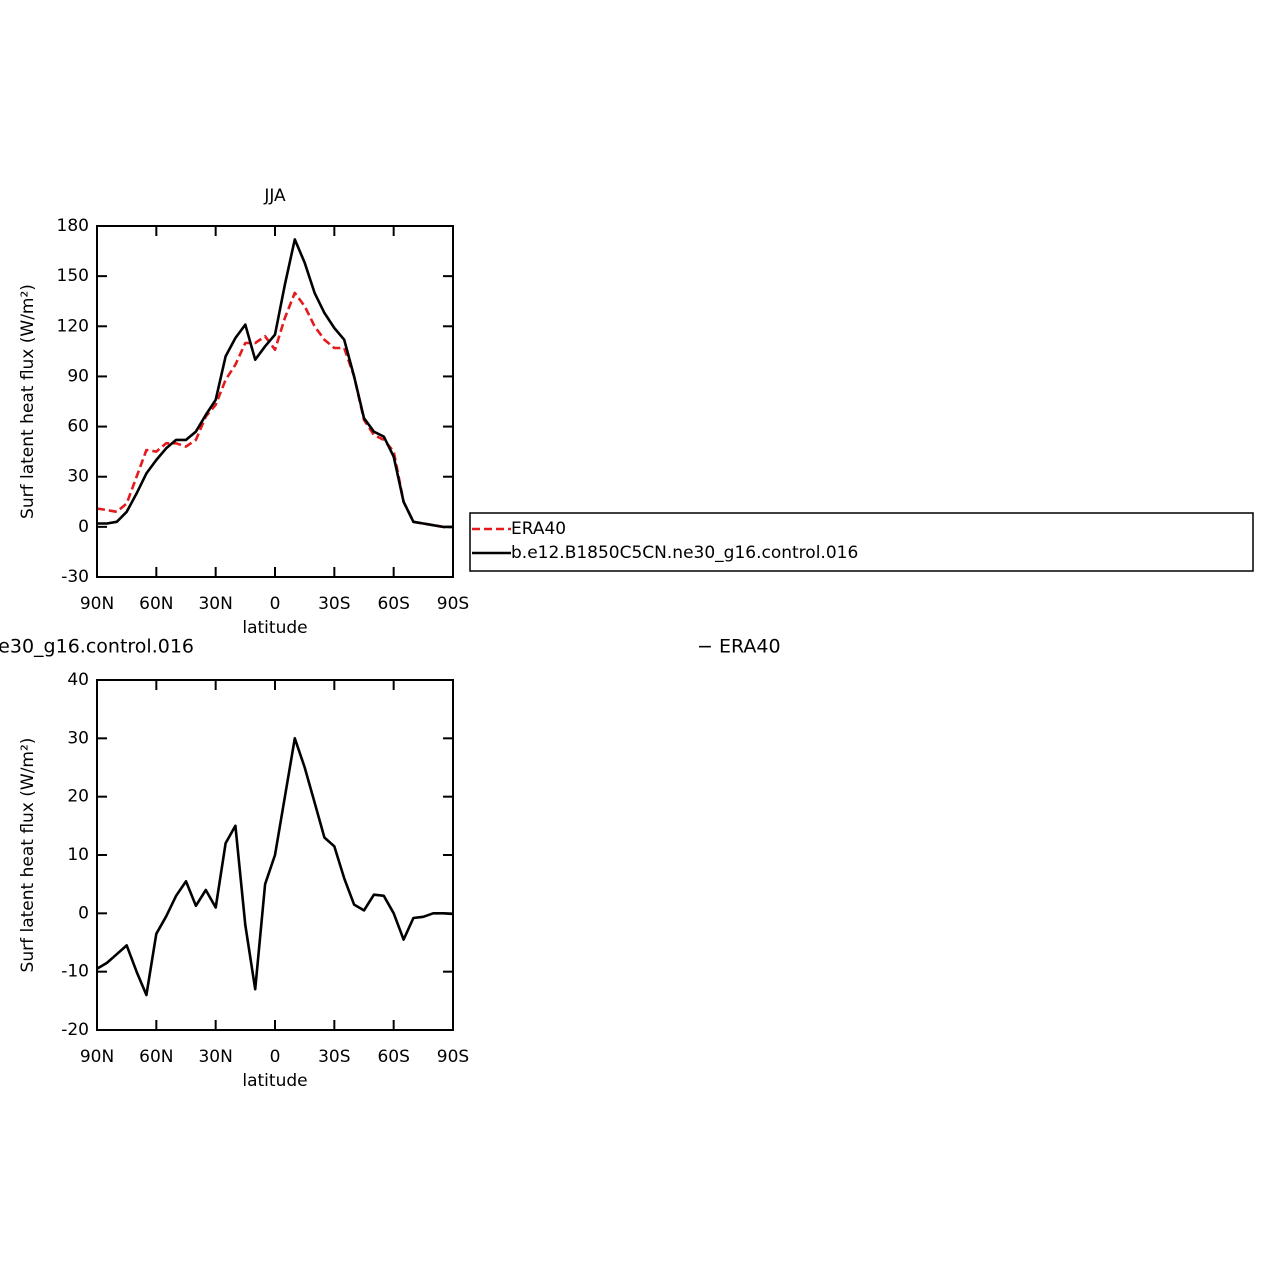 The image size is (1272, 1275). Describe the element at coordinates (73, 326) in the screenshot. I see `y-tick-label: 120` at that location.